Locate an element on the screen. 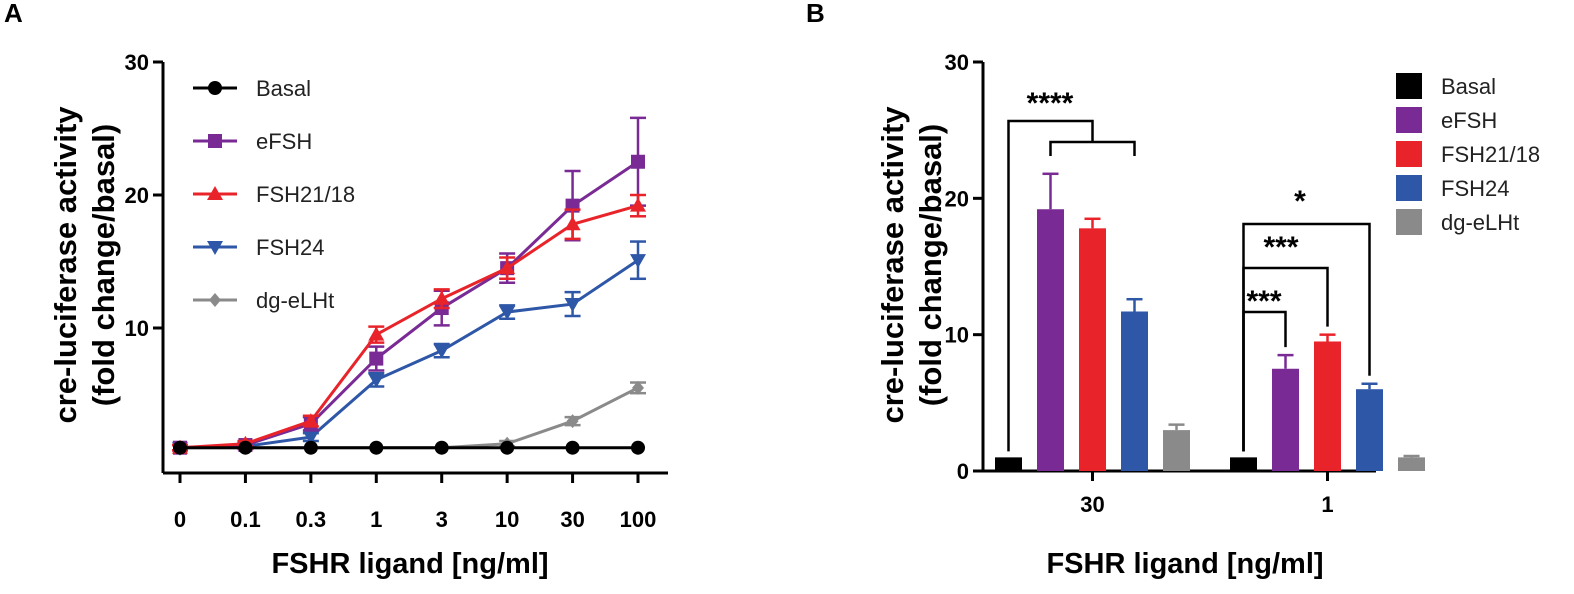 This screenshot has height=594, width=1574. series-basal is located at coordinates (1126, 464).